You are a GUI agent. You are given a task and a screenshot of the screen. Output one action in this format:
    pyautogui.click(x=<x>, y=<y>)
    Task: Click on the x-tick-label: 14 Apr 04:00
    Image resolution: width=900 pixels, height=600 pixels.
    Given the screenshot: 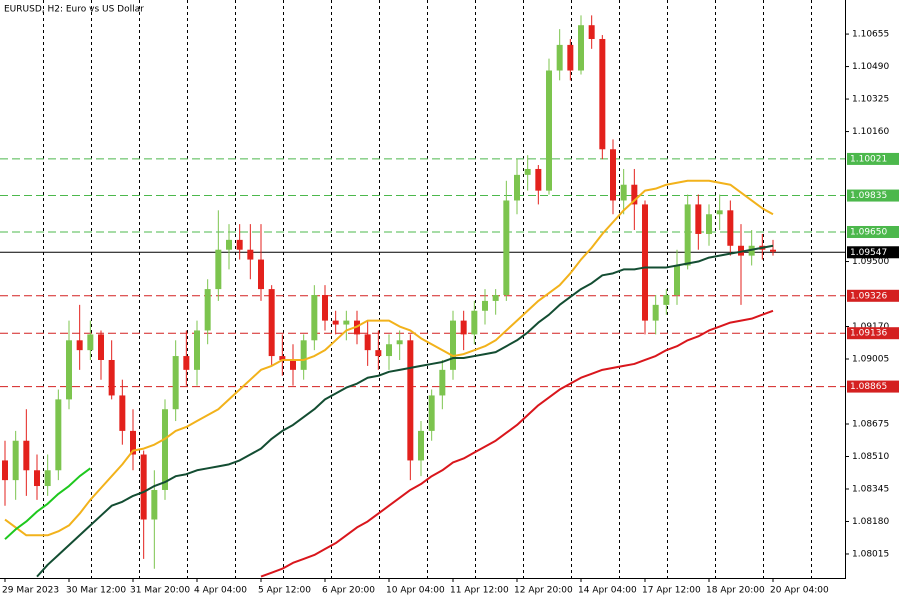 What is the action you would take?
    pyautogui.click(x=607, y=591)
    